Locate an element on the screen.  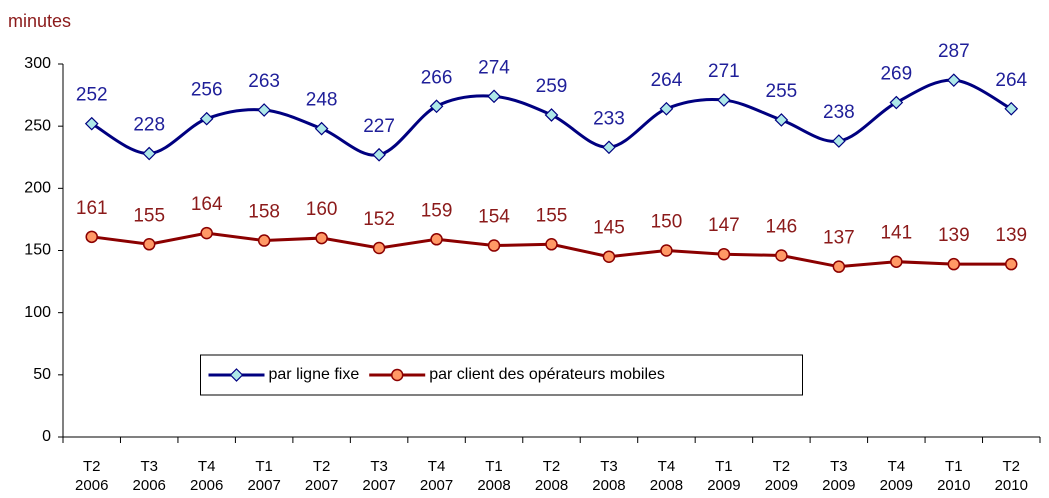
value-label: 274 is located at coordinates (494, 67).